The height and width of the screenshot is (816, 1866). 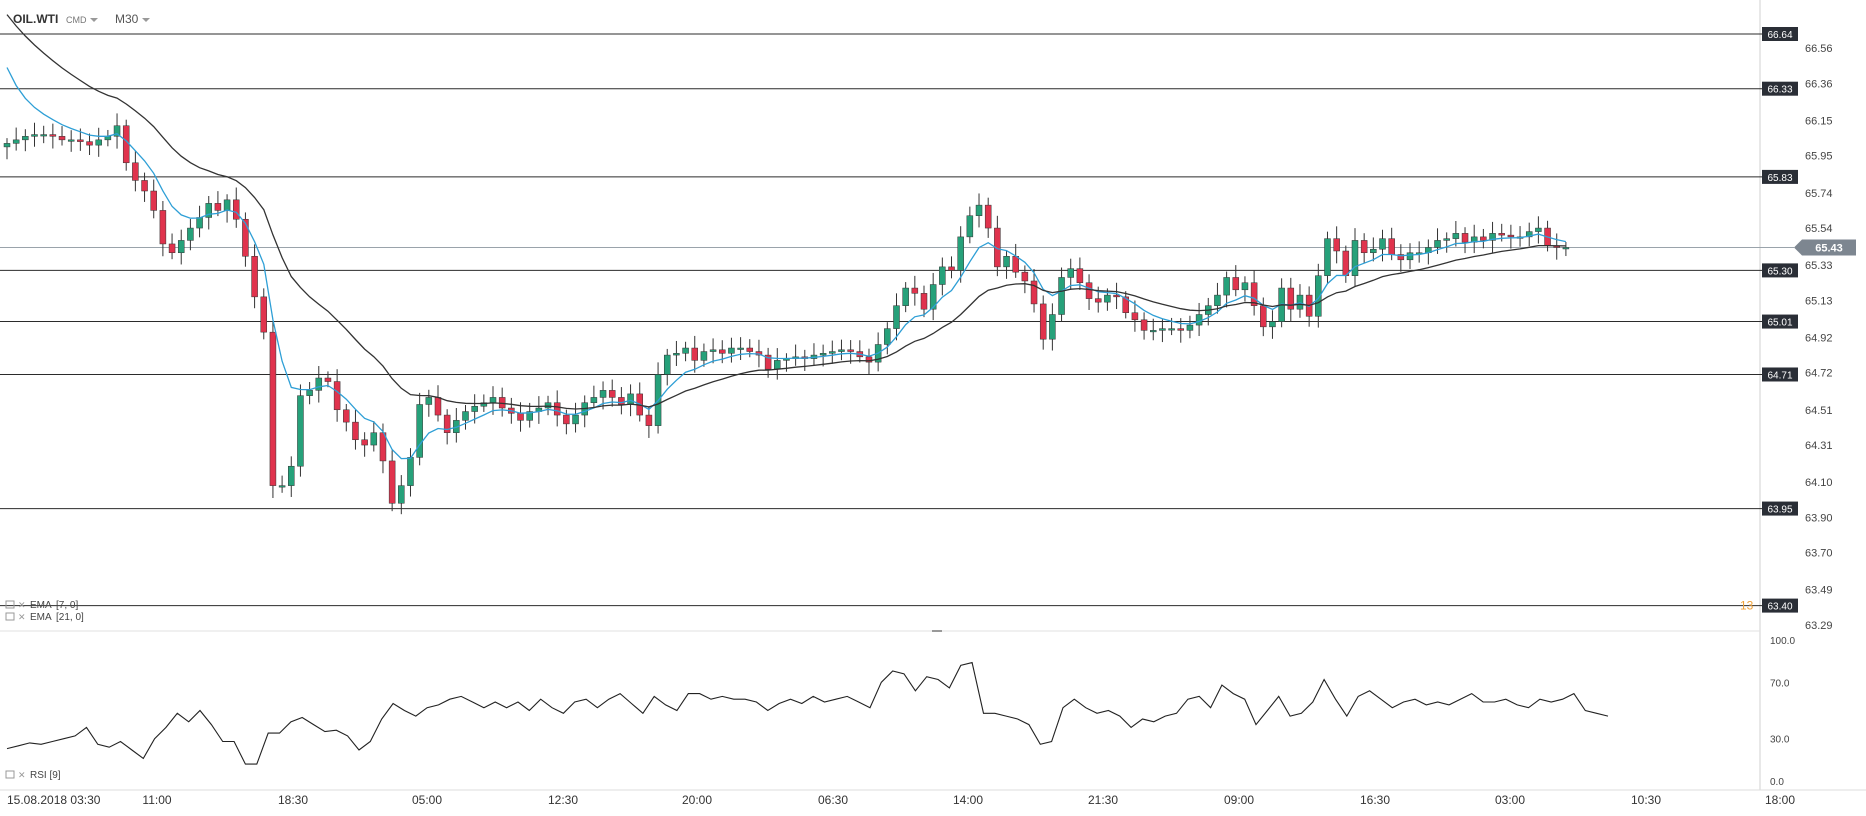 I want to click on indicator-params-label: [7, 0], so click(x=67, y=605).